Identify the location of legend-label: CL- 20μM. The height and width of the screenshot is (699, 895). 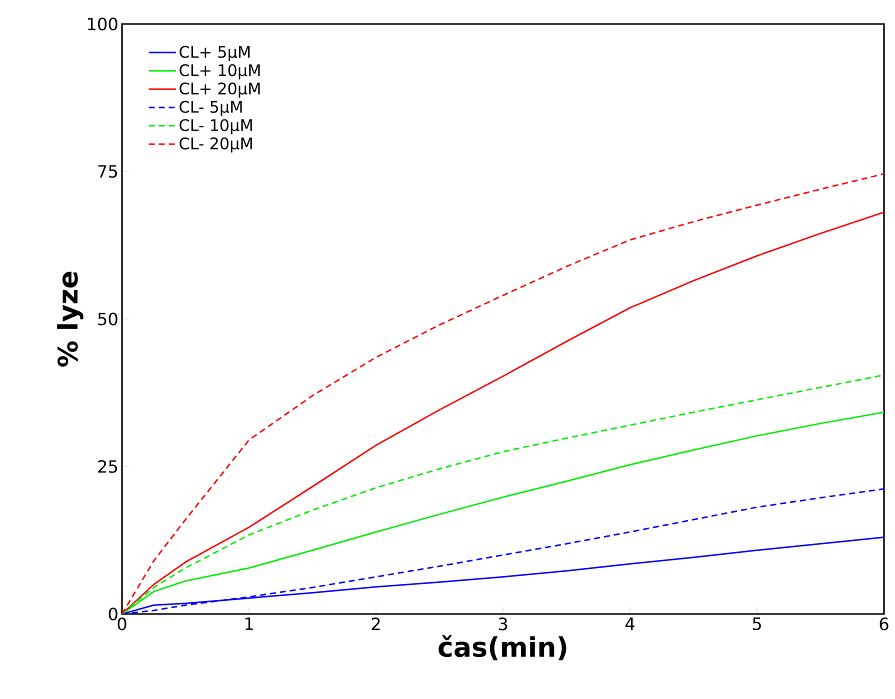
(216, 145).